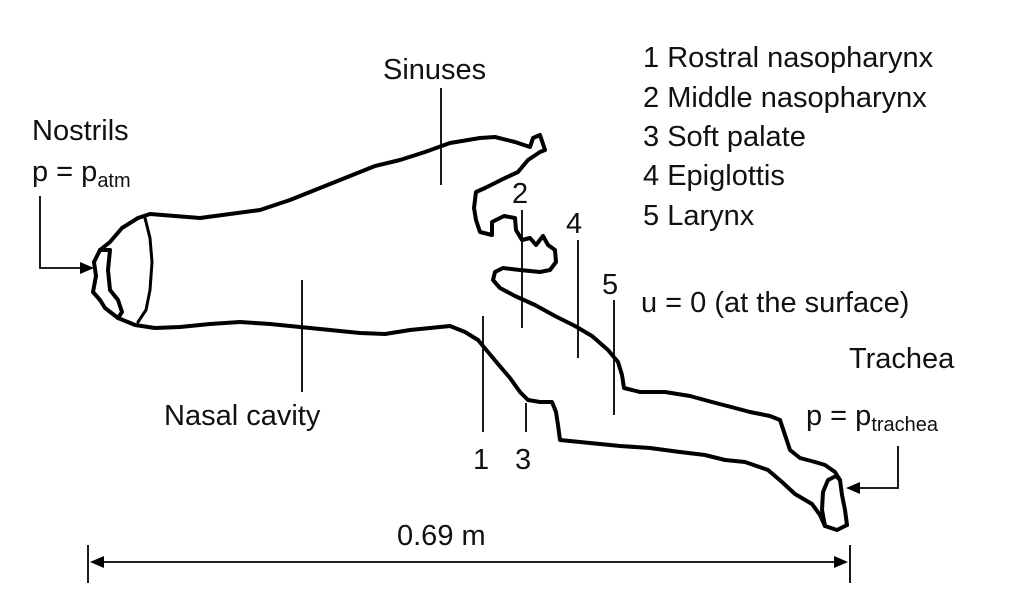 The height and width of the screenshot is (600, 1022). What do you see at coordinates (797, 98) in the screenshot?
I see `legend-item-2-name: Middle nasopharynx` at bounding box center [797, 98].